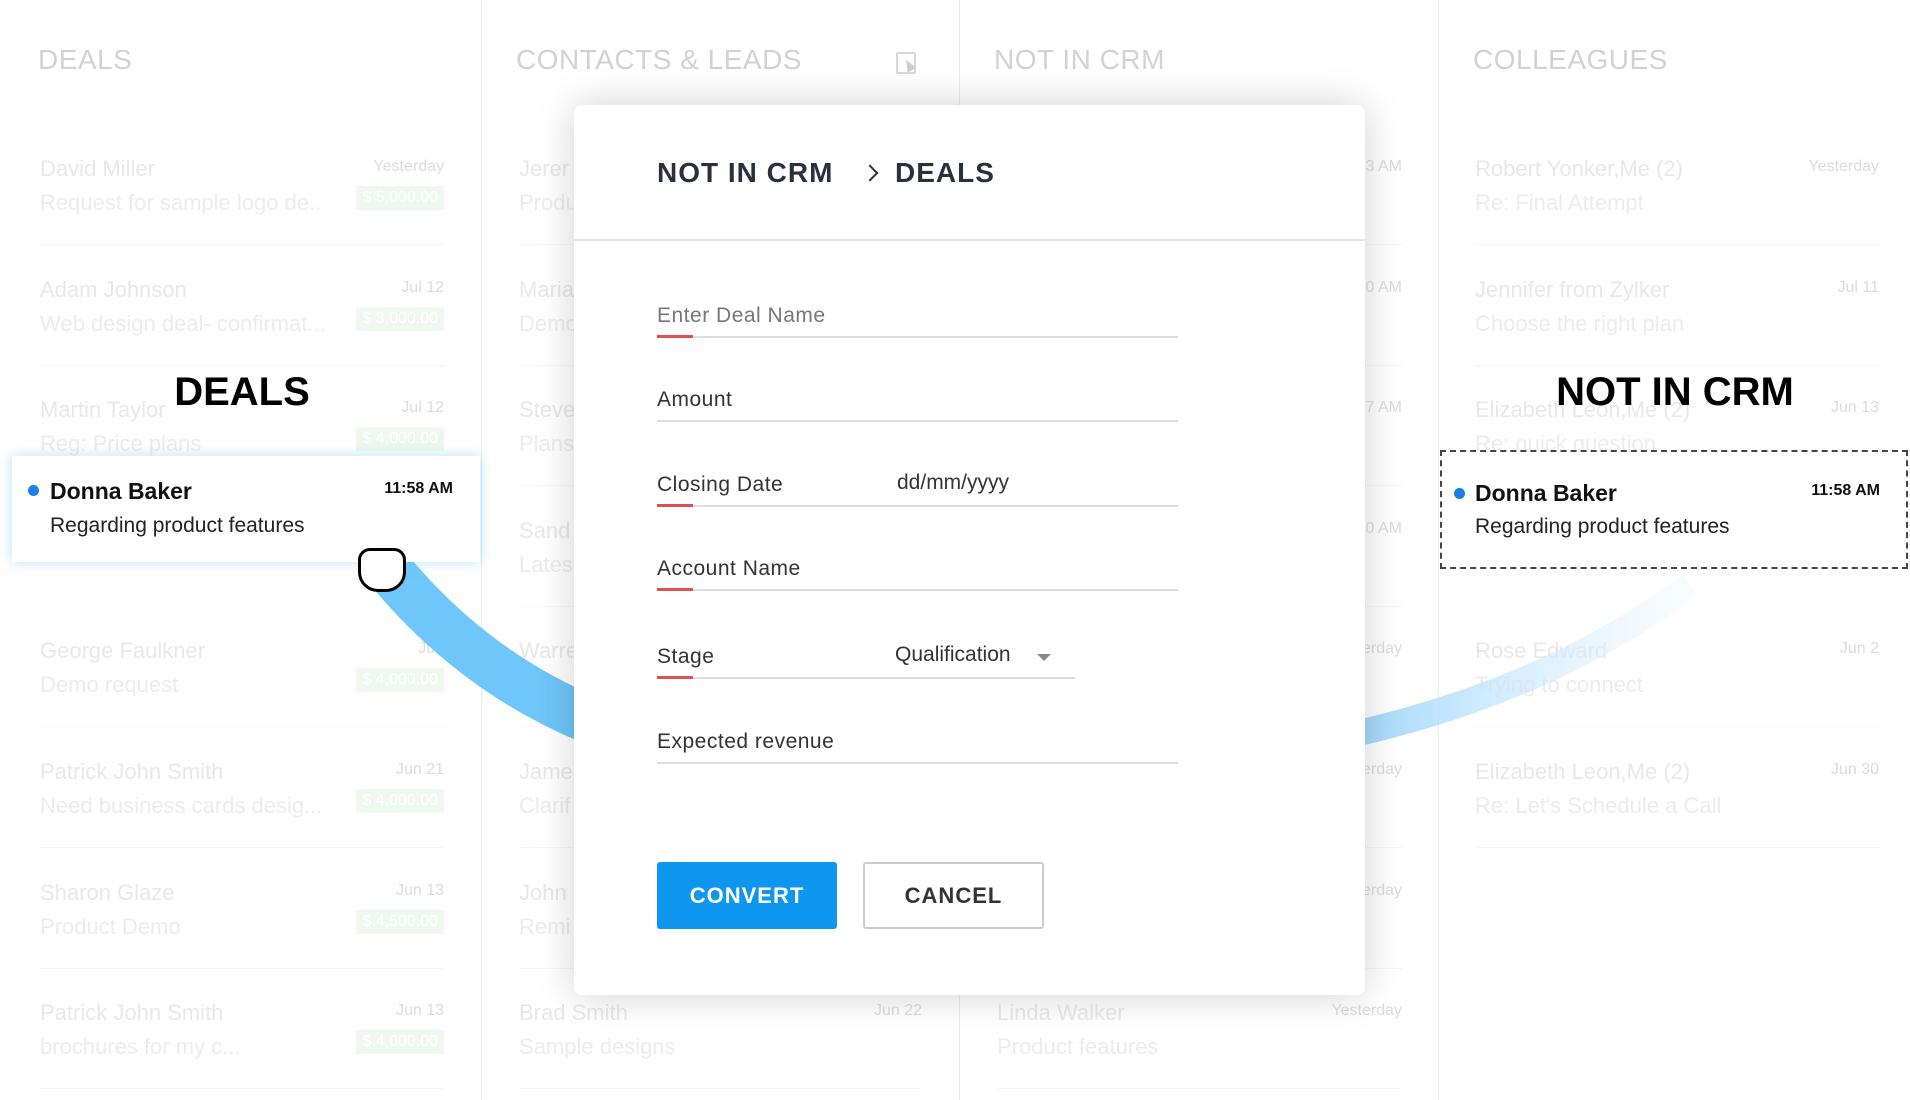 The height and width of the screenshot is (1100, 1910). I want to click on field-closing-date: Closing Date dd/mm/yyyy, so click(917, 487).